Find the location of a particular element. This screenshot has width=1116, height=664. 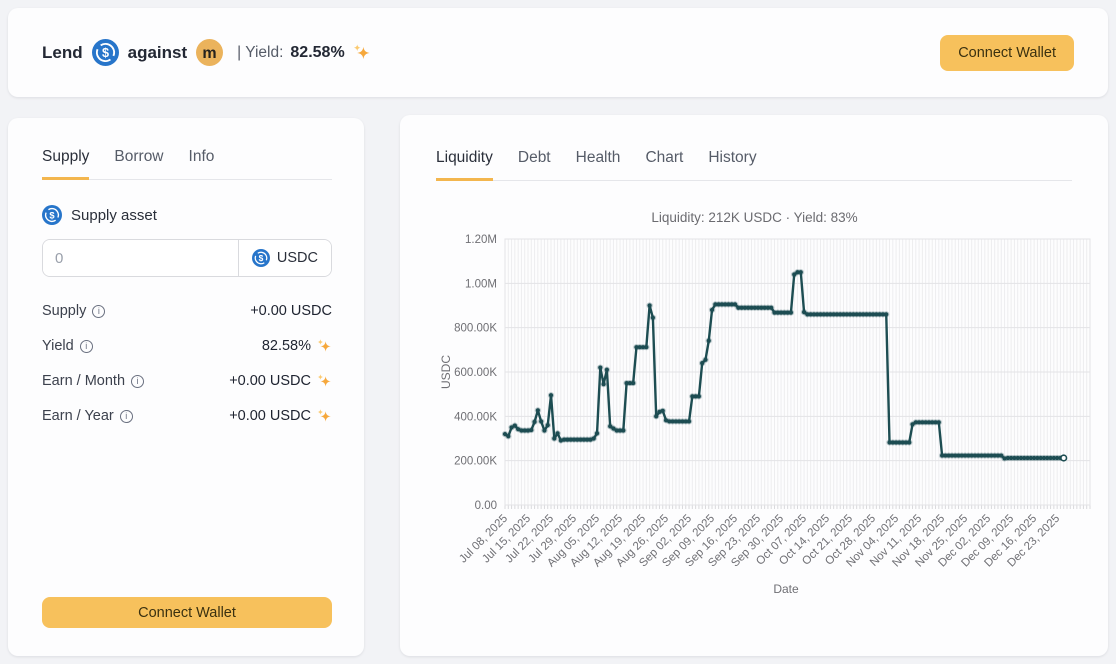

lend-panel-tabs: Supply Borrow Info is located at coordinates (187, 164).